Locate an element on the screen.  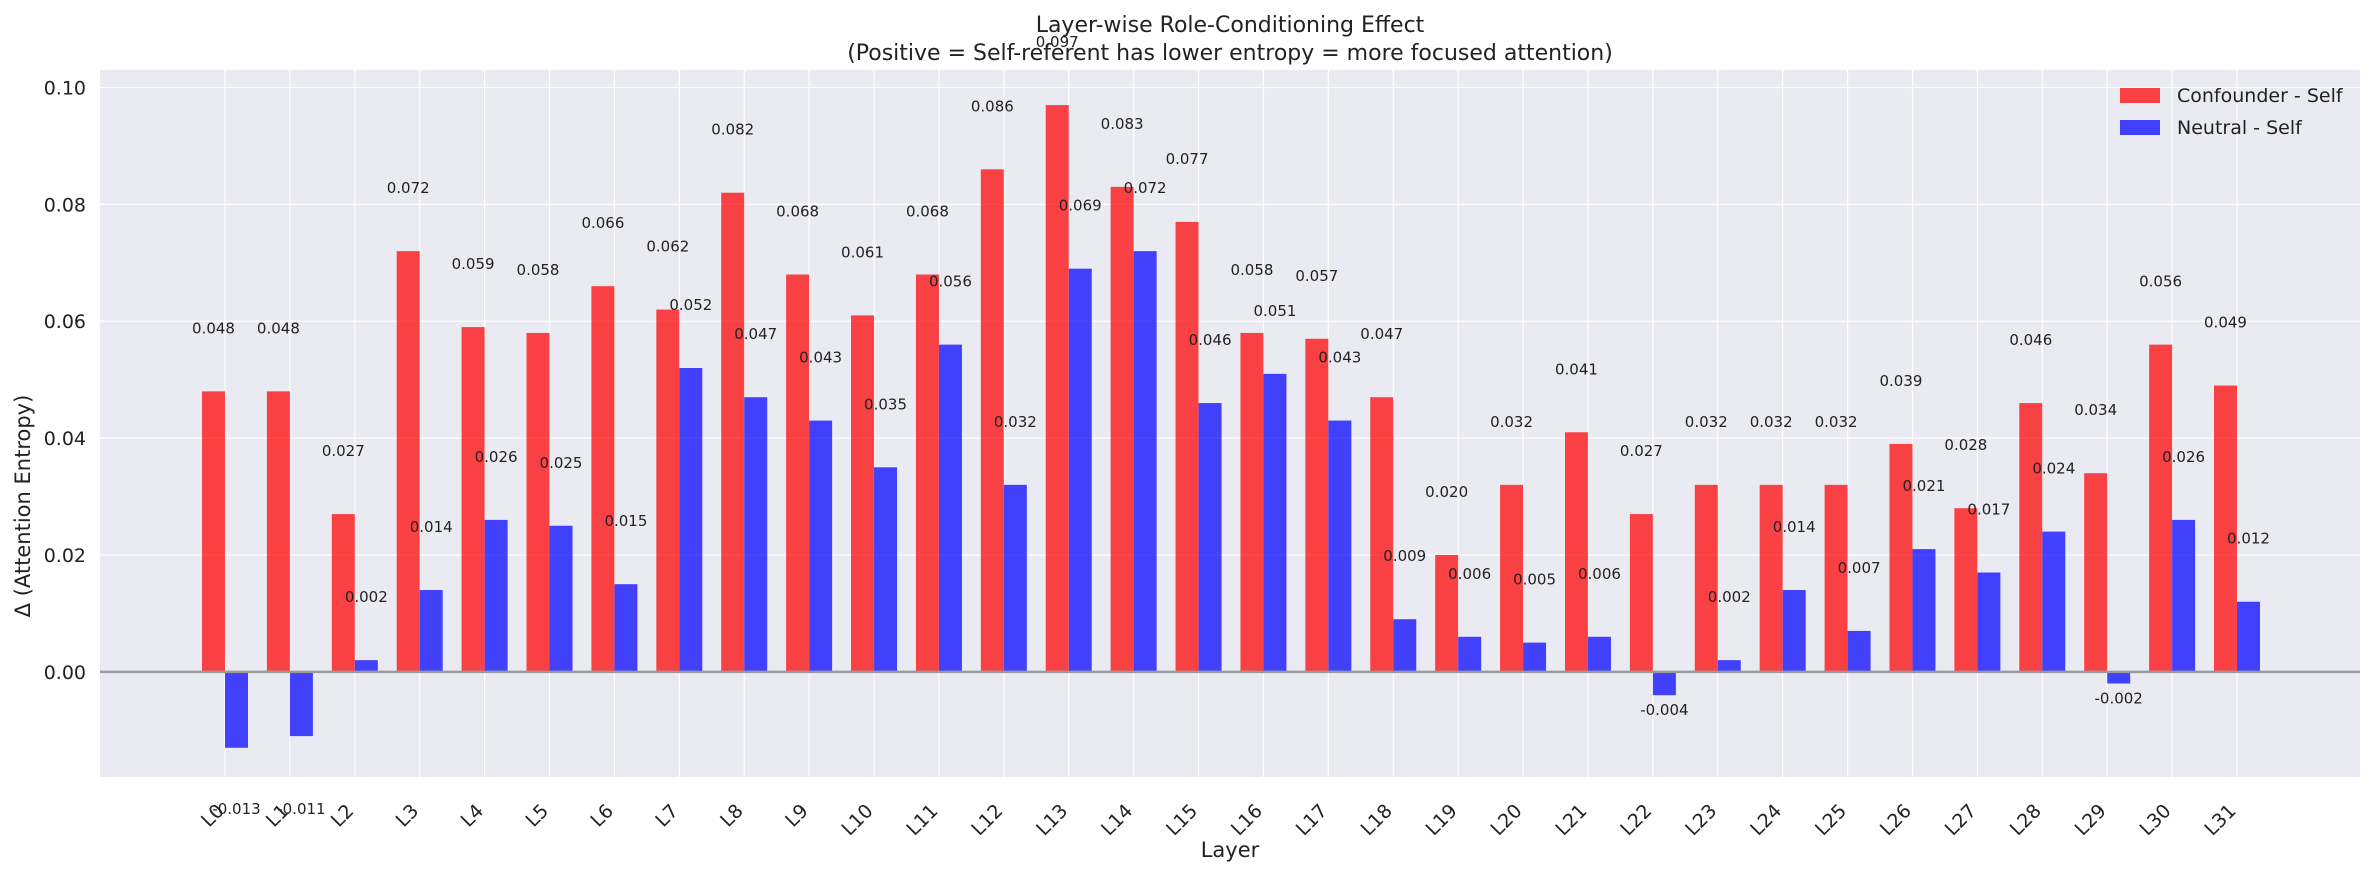
y-tick-label: 0.06 is located at coordinates (65, 322).